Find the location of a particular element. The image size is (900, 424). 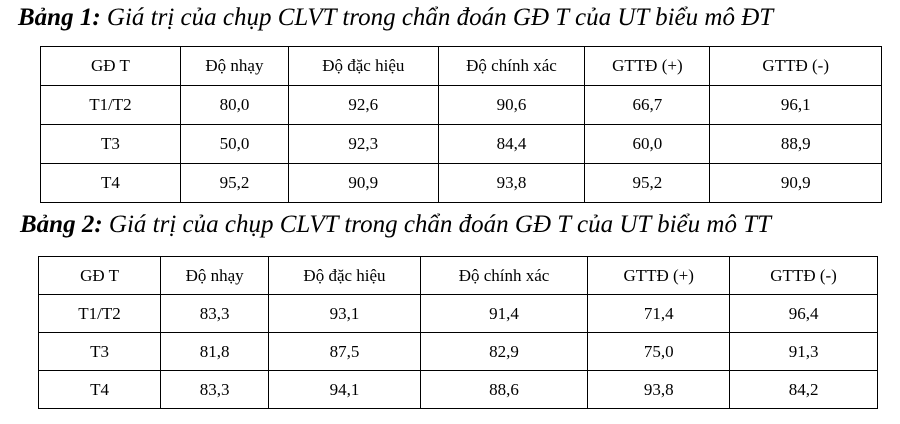

row: T3 81,8 87,5 82,9 75,0 91,3 is located at coordinates (457, 351).